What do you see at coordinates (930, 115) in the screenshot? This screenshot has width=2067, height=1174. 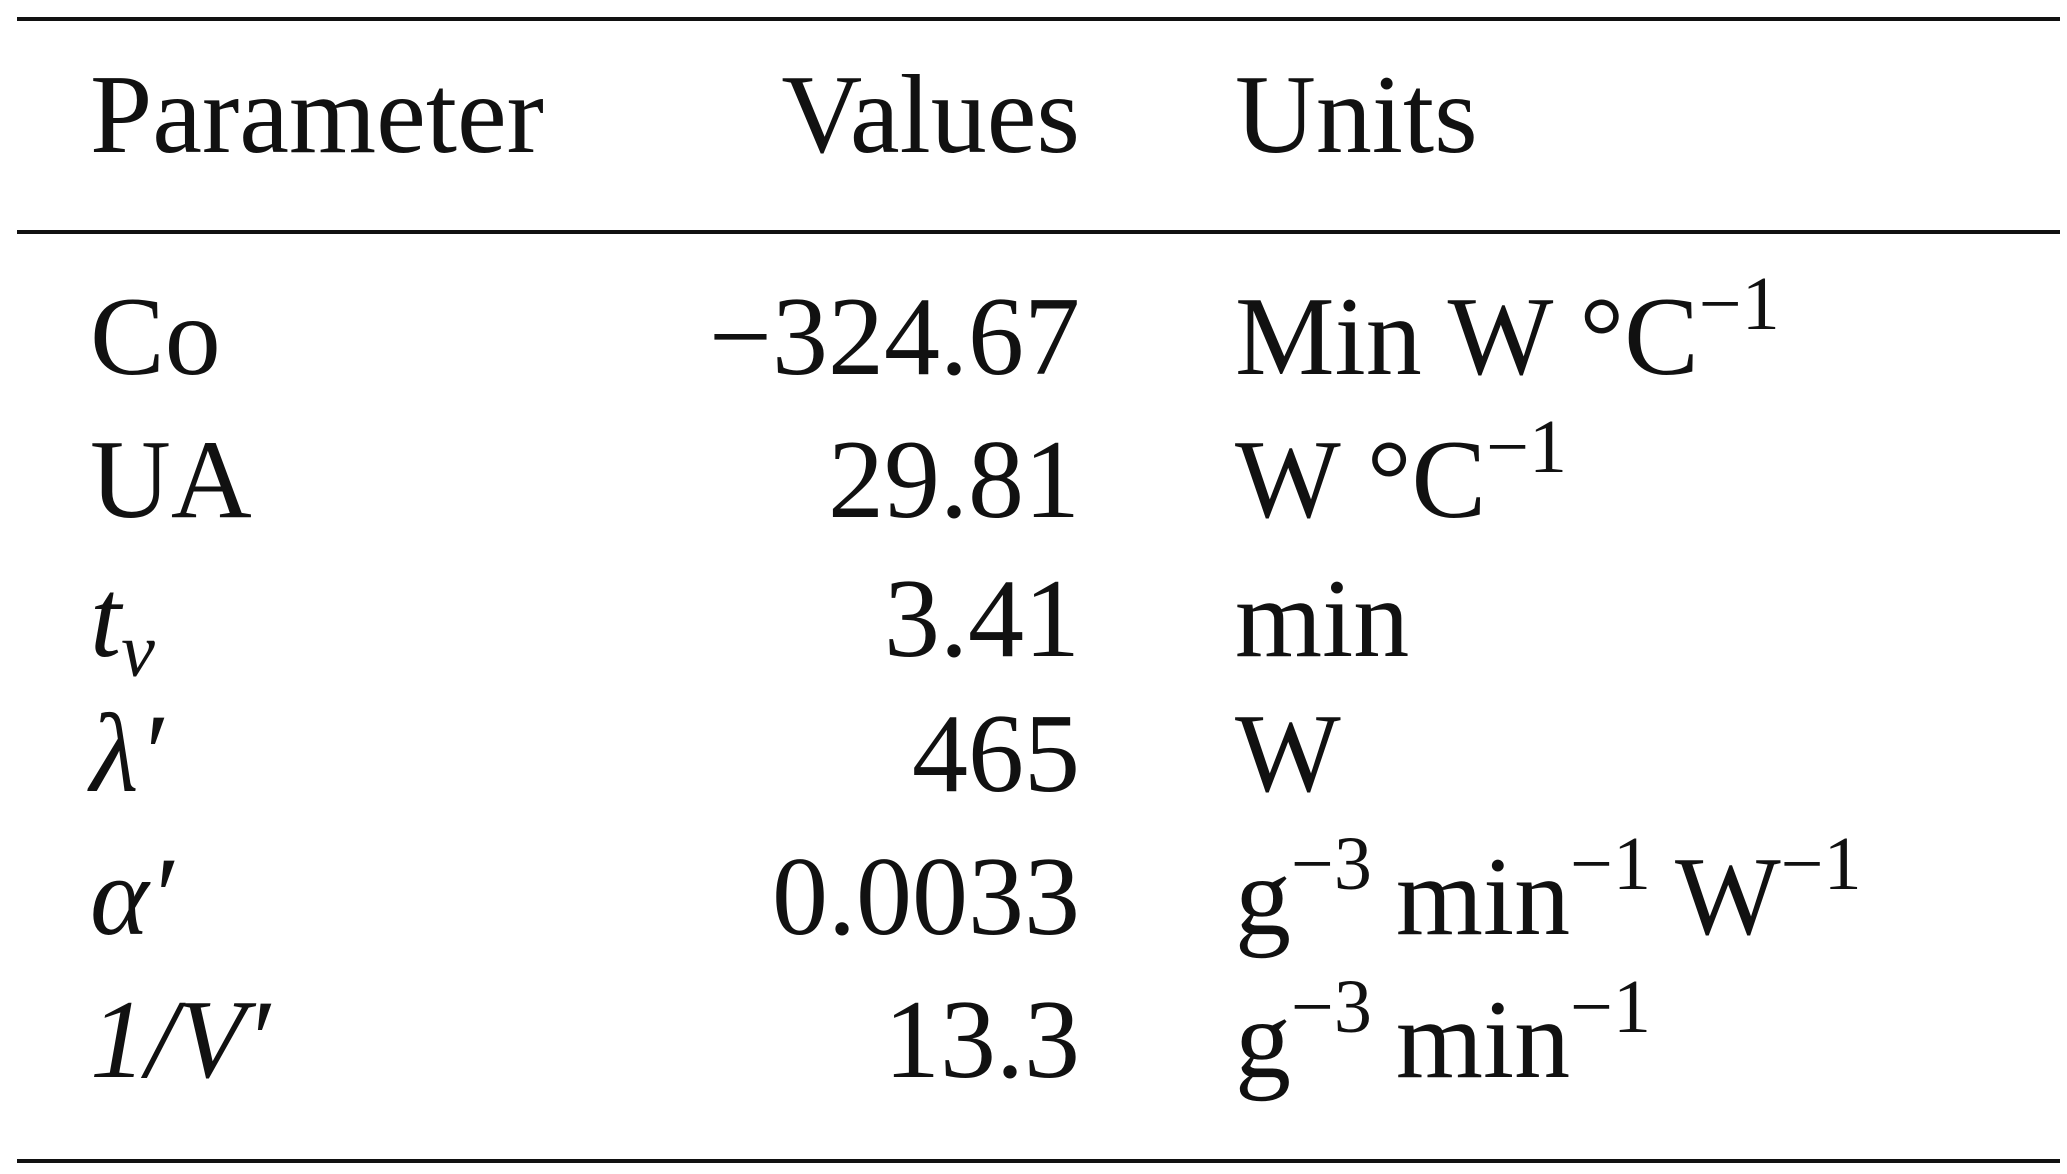 I see `header-cell: Values` at bounding box center [930, 115].